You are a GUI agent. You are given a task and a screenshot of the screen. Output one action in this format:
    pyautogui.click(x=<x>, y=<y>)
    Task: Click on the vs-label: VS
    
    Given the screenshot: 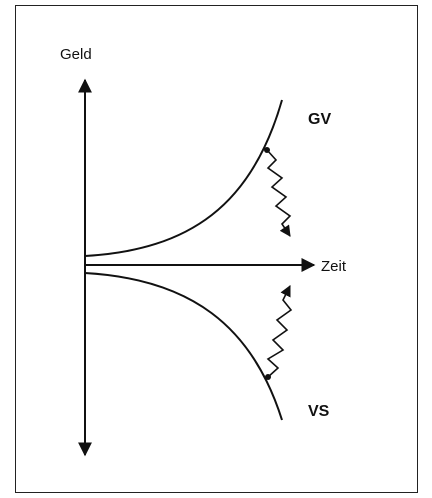 What is the action you would take?
    pyautogui.click(x=319, y=411)
    